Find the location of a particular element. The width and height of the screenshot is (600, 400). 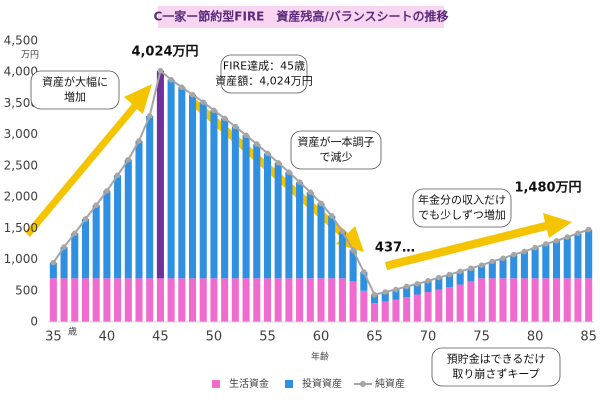

annotation: 年金分の収入だけ is located at coordinates (462, 200).